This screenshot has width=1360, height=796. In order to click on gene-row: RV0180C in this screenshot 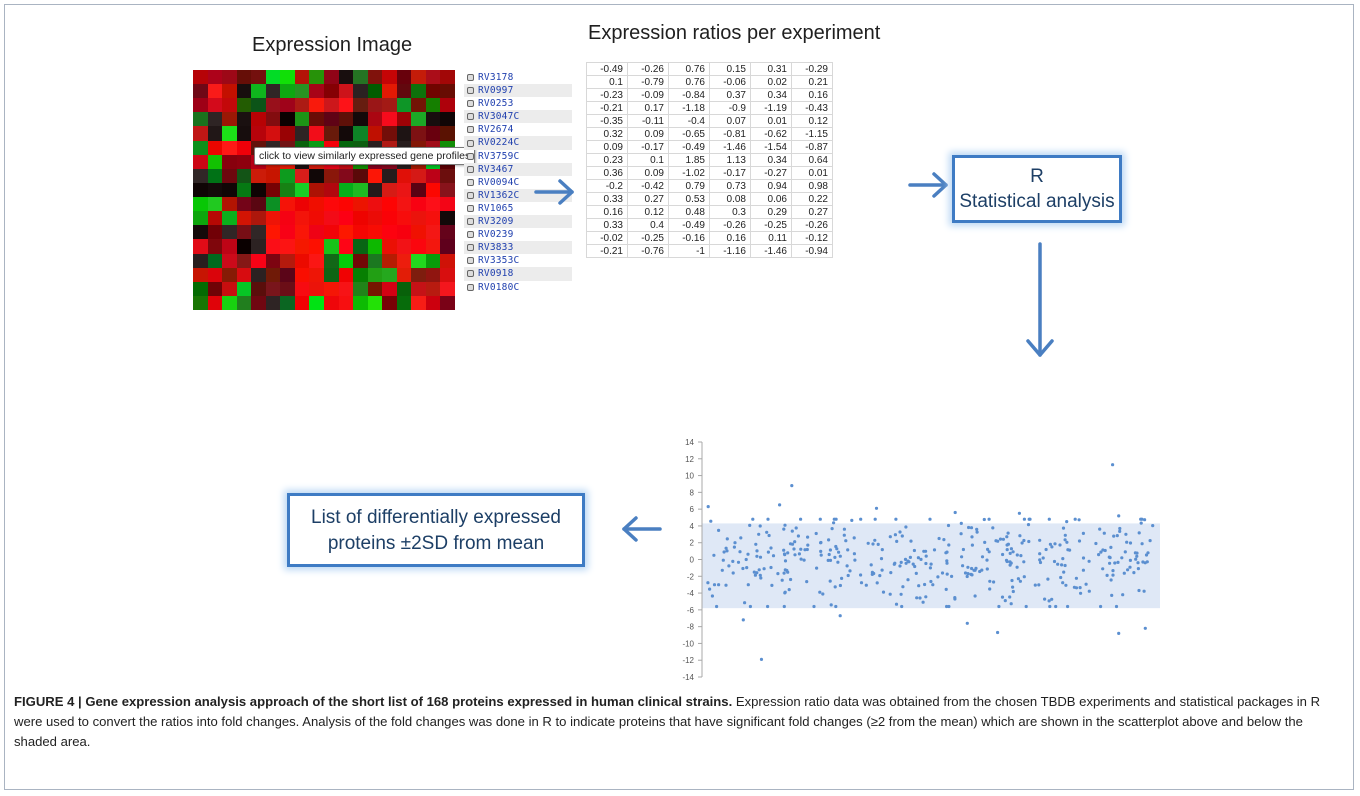, I will do `click(518, 287)`.